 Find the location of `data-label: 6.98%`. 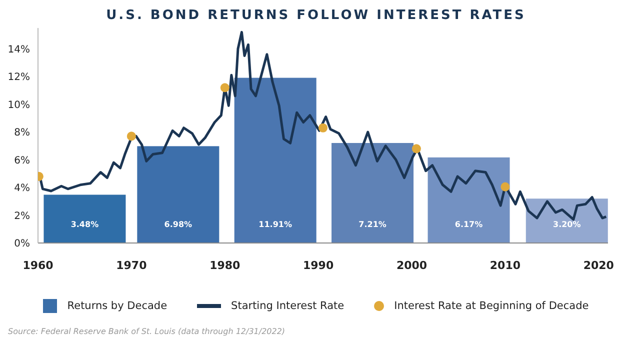

data-label: 6.98% is located at coordinates (178, 224).